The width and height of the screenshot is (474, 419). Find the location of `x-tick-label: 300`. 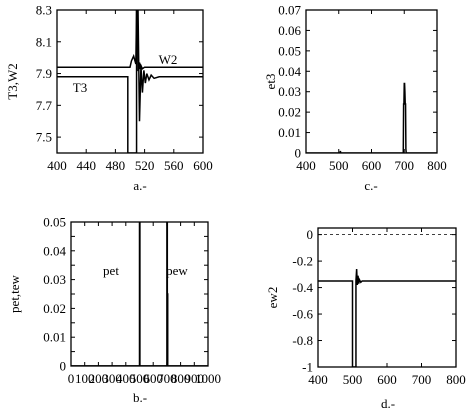

x-tick-label: 300 is located at coordinates (112, 378).